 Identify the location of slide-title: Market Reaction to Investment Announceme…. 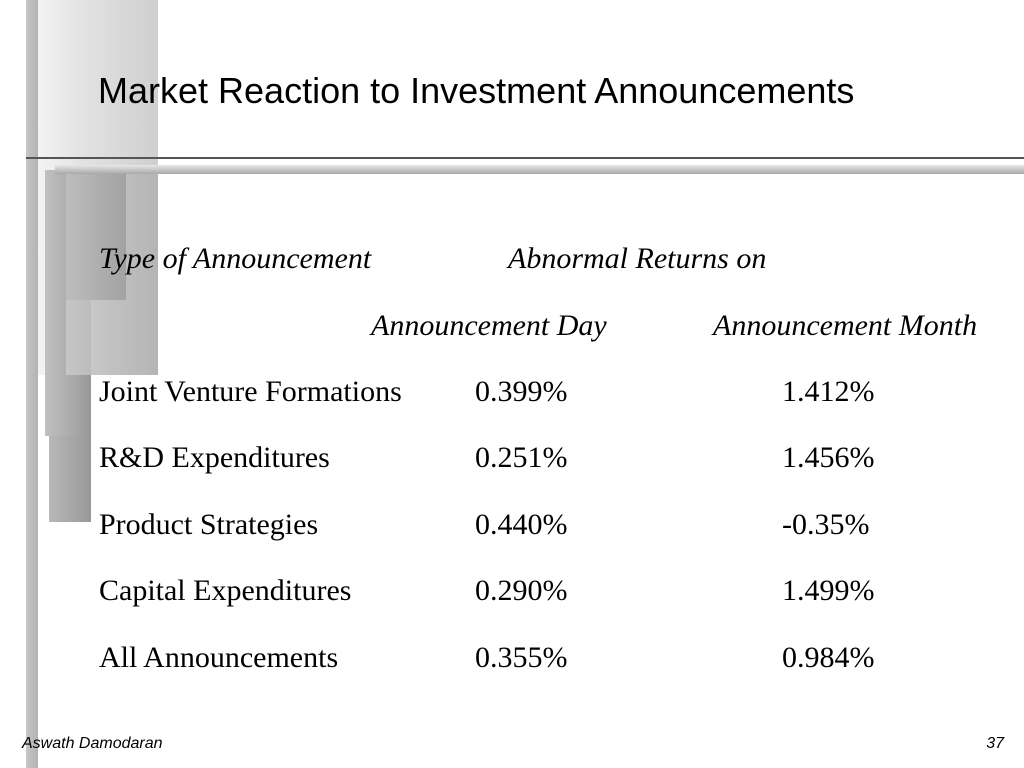
(476, 90).